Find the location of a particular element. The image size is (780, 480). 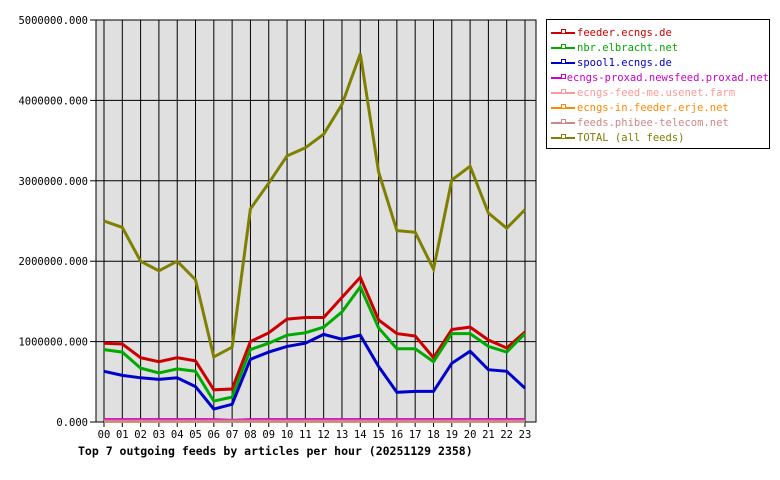

legend-label: ecngs-proxad.newsfeed.proxad.net is located at coordinates (667, 77).